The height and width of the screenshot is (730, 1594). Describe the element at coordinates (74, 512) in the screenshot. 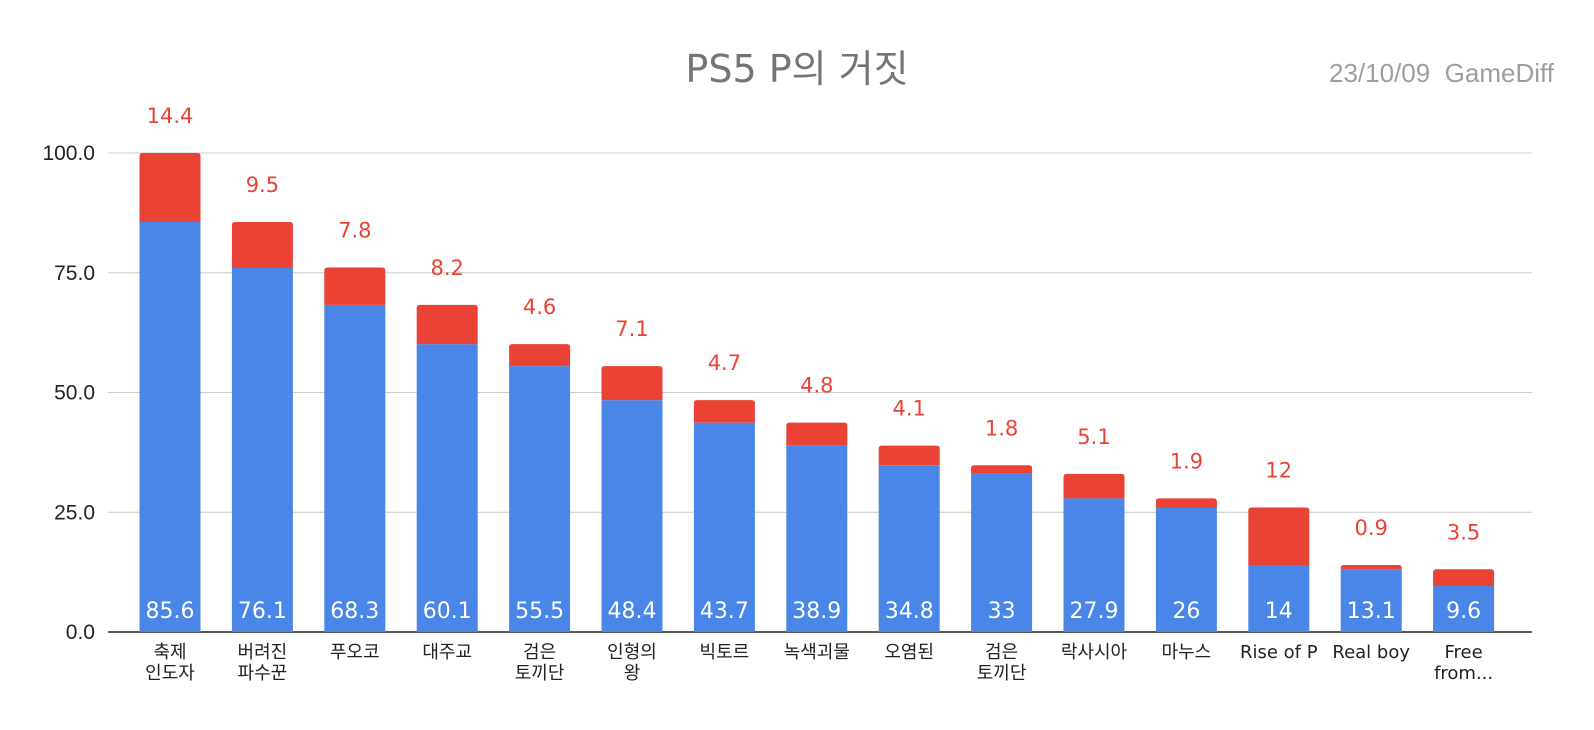

I see `y-tick-label: 25.0` at that location.